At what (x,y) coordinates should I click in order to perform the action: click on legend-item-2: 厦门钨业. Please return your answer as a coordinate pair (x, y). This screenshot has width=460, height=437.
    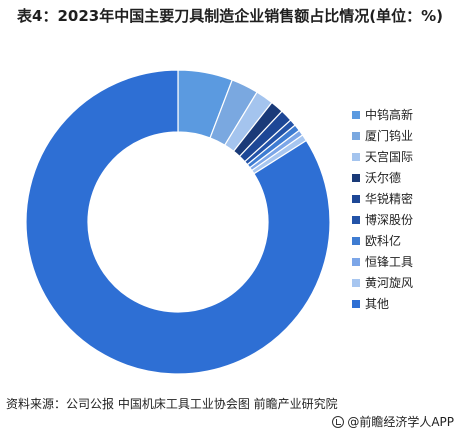
    Looking at the image, I should click on (405, 135).